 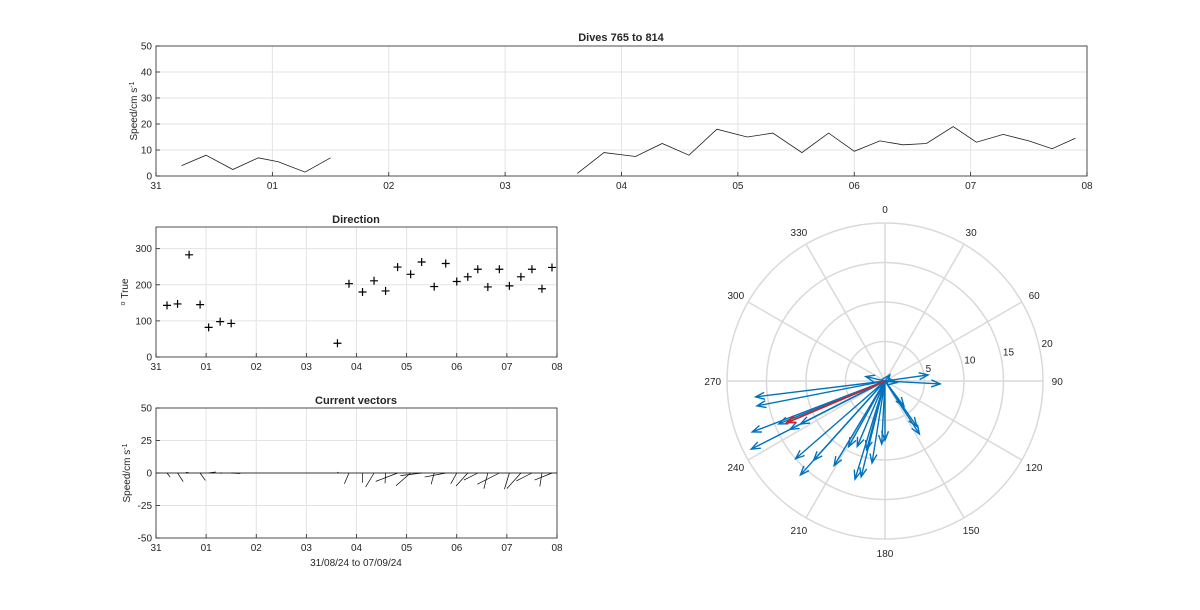 What do you see at coordinates (885, 210) in the screenshot?
I see `polar-angle-label: 0` at bounding box center [885, 210].